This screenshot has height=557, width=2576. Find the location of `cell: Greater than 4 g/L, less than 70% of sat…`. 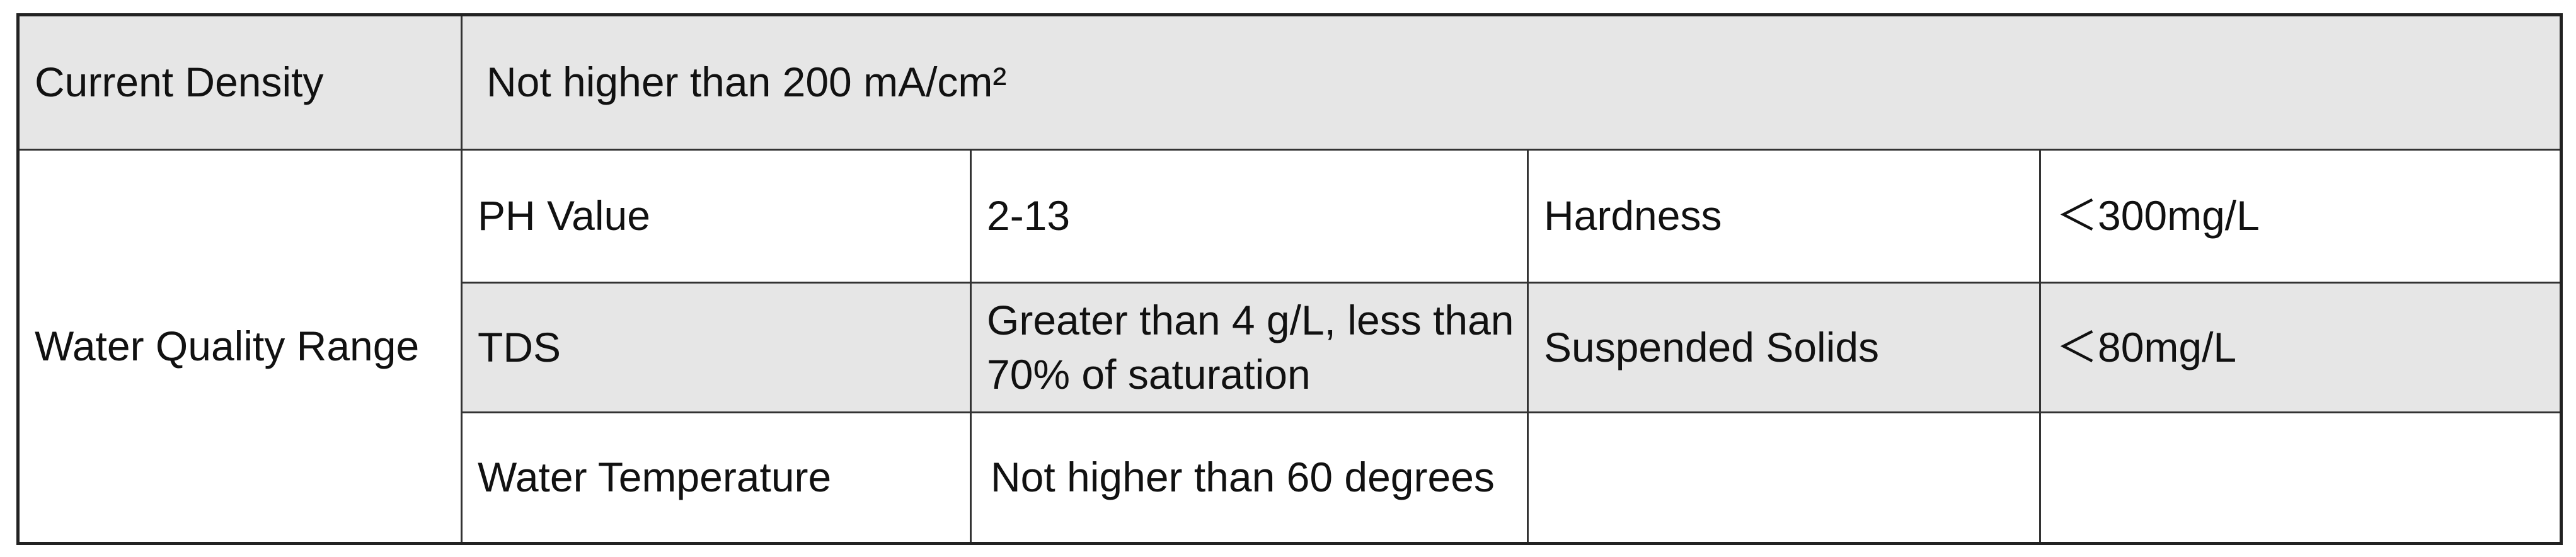

cell: Greater than 4 g/L, less than 70% of sat… is located at coordinates (1249, 347).